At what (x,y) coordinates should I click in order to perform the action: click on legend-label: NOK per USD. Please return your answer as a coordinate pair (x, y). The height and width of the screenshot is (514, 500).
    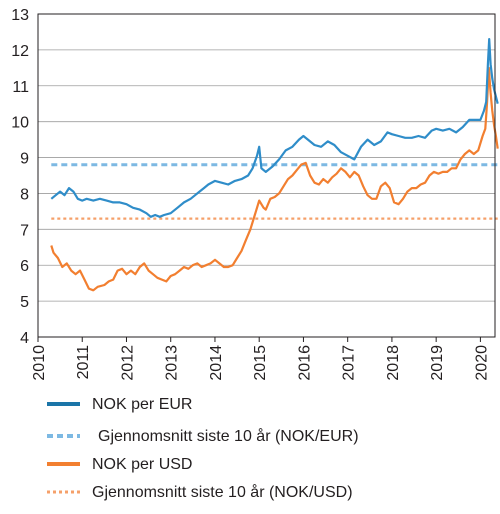
    Looking at the image, I should click on (142, 464).